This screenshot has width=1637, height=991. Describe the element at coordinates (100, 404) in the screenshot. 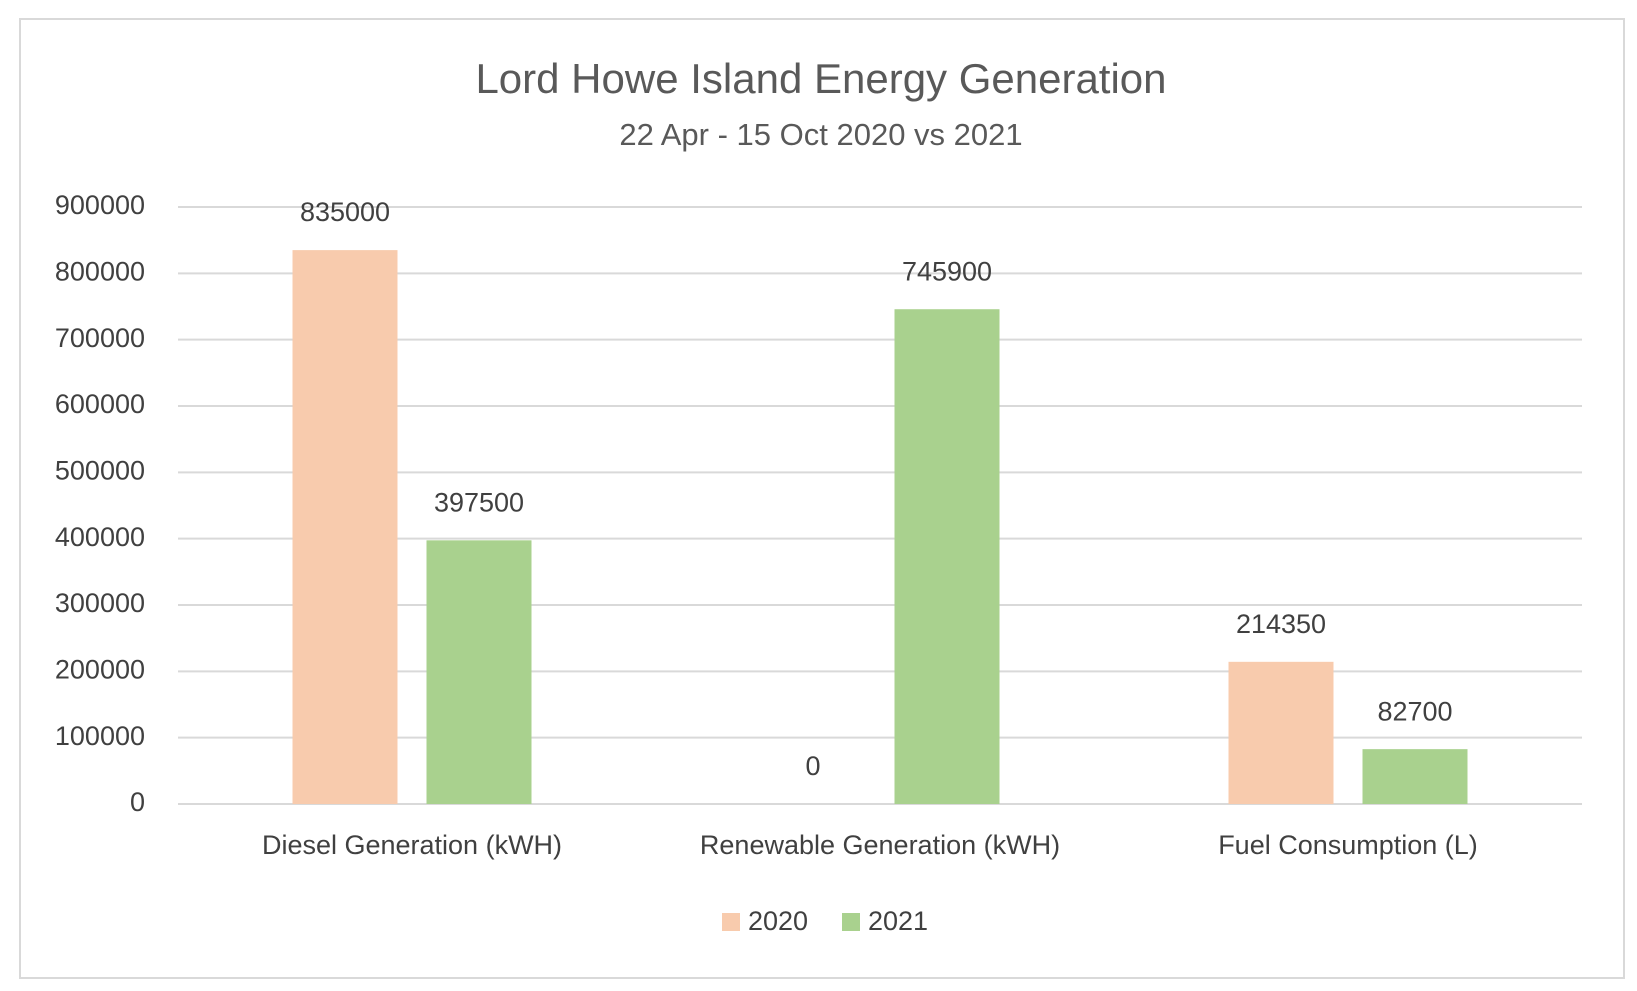

I see `y-tick-label: 600000` at that location.